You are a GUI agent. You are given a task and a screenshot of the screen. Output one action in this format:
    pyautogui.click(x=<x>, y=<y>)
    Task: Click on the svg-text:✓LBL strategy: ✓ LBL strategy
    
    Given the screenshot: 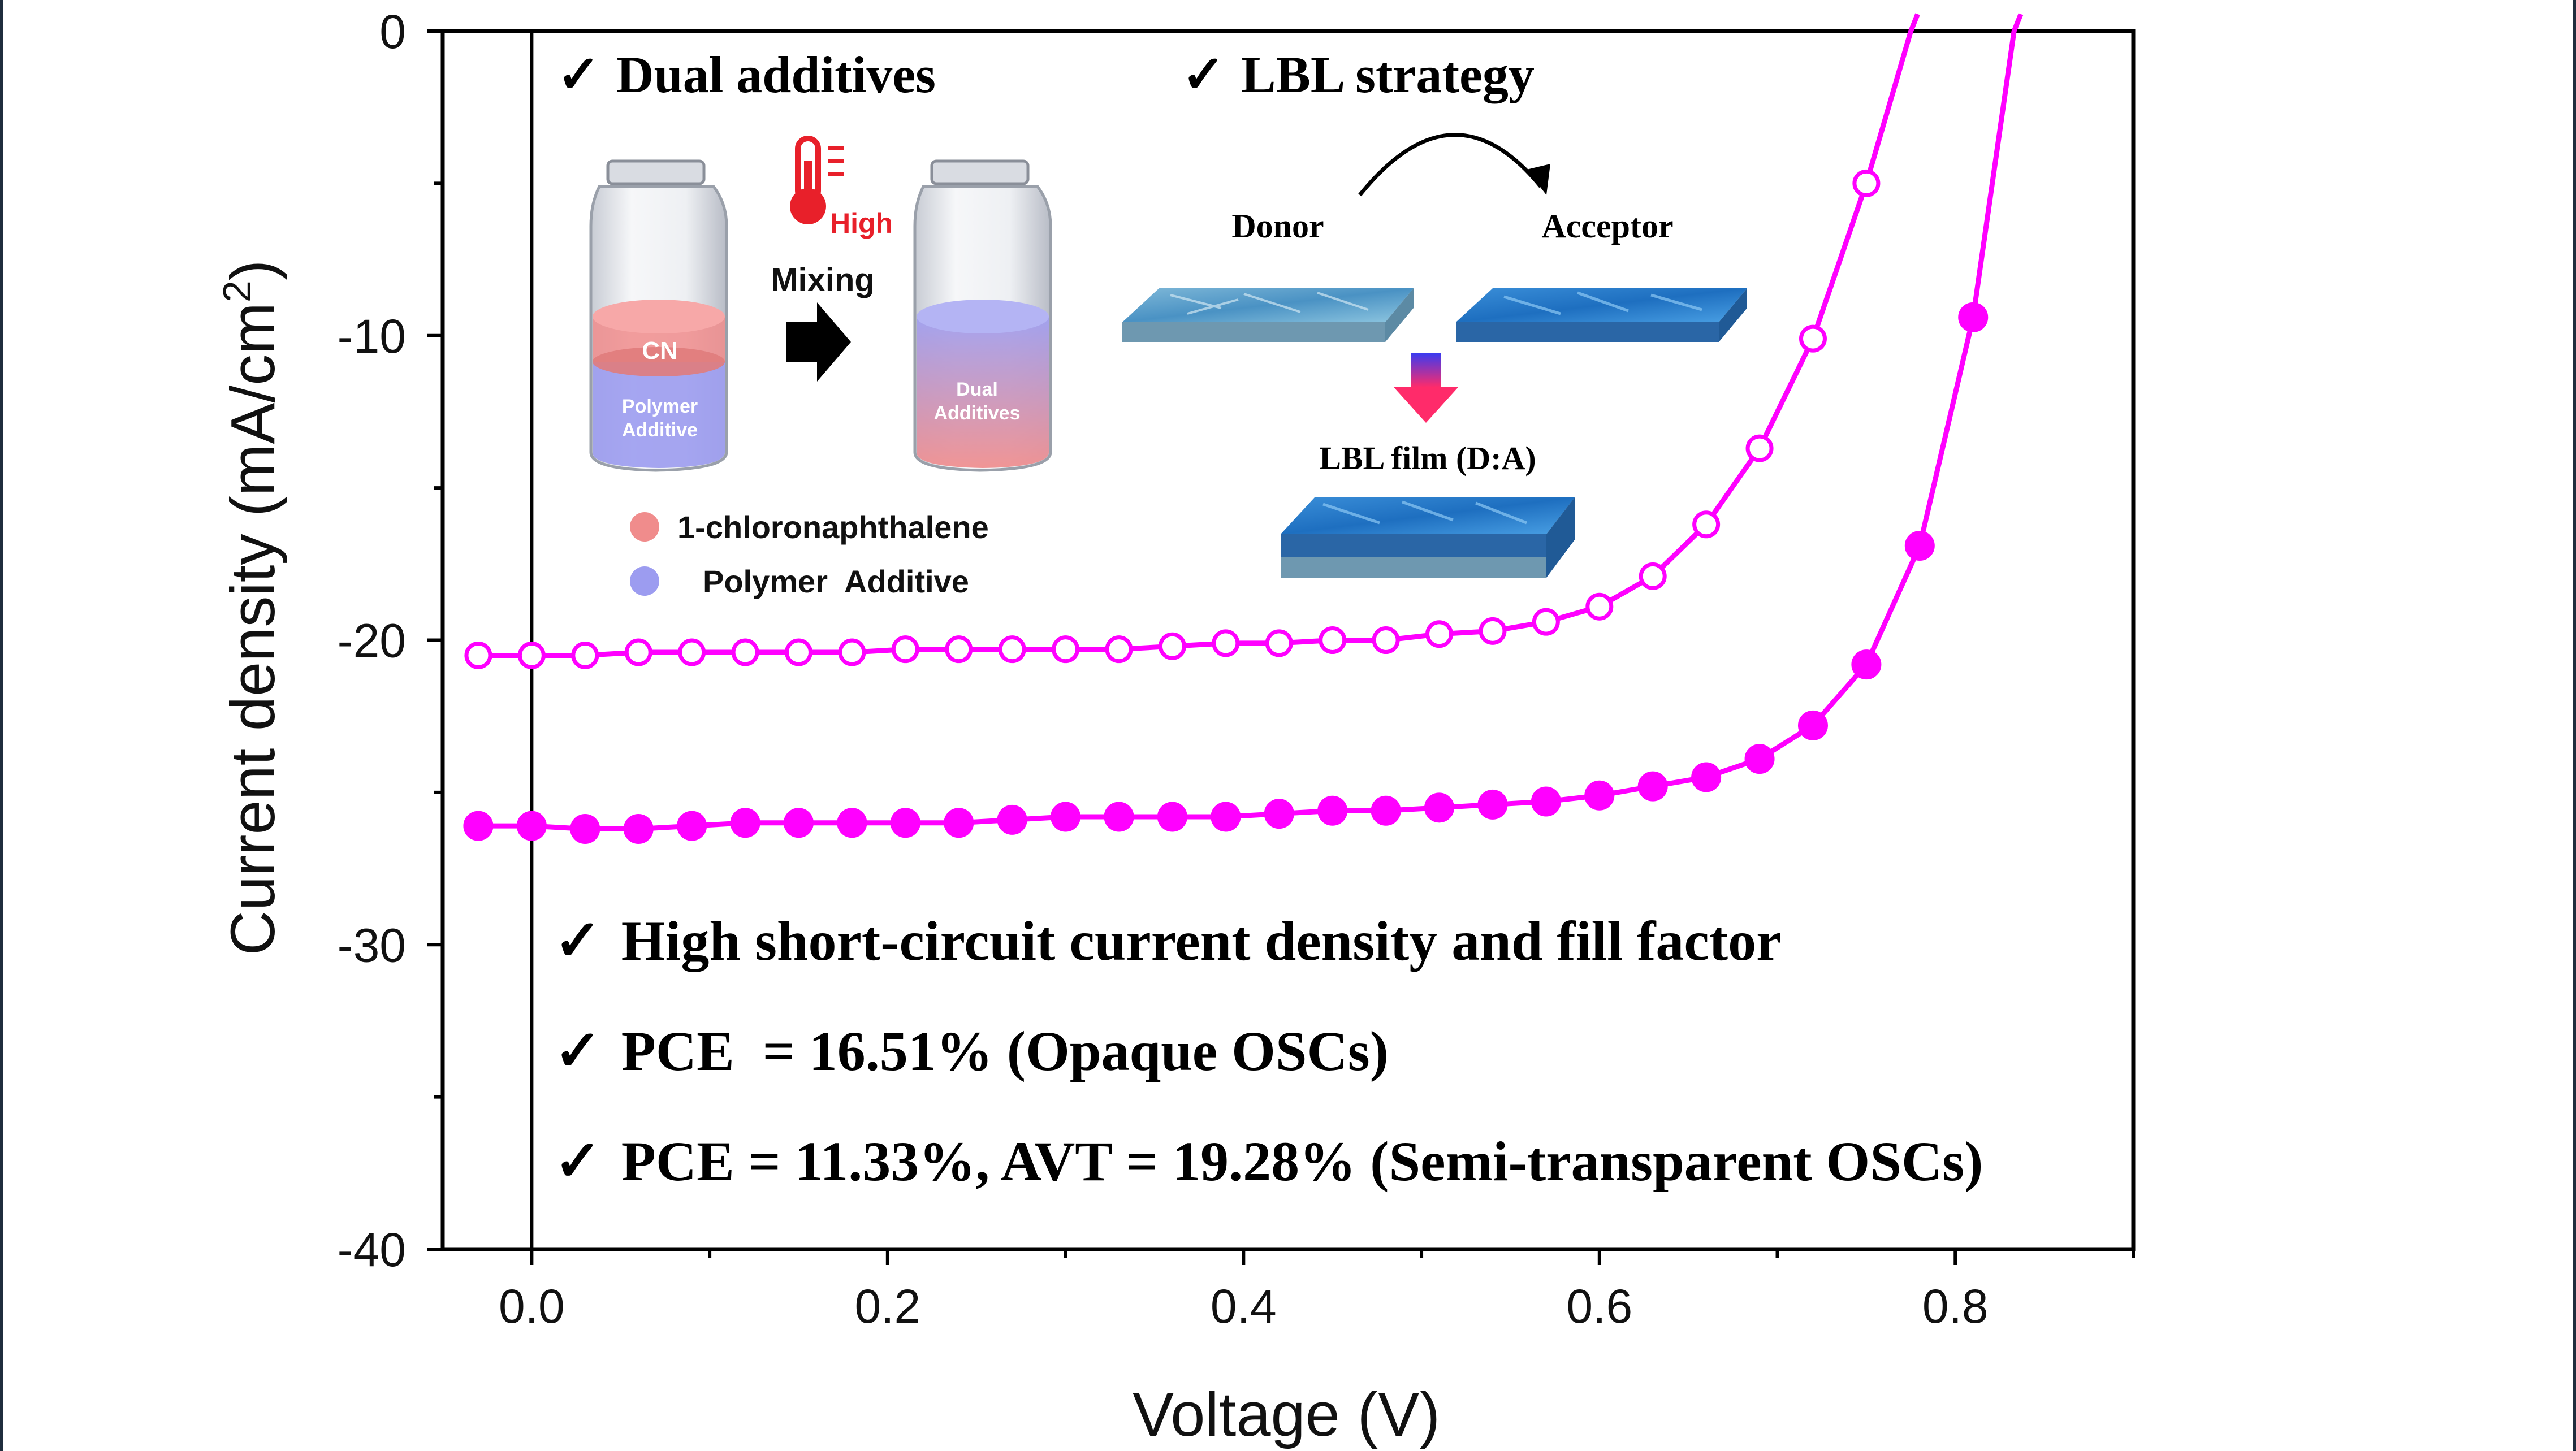 What is the action you would take?
    pyautogui.click(x=1358, y=74)
    